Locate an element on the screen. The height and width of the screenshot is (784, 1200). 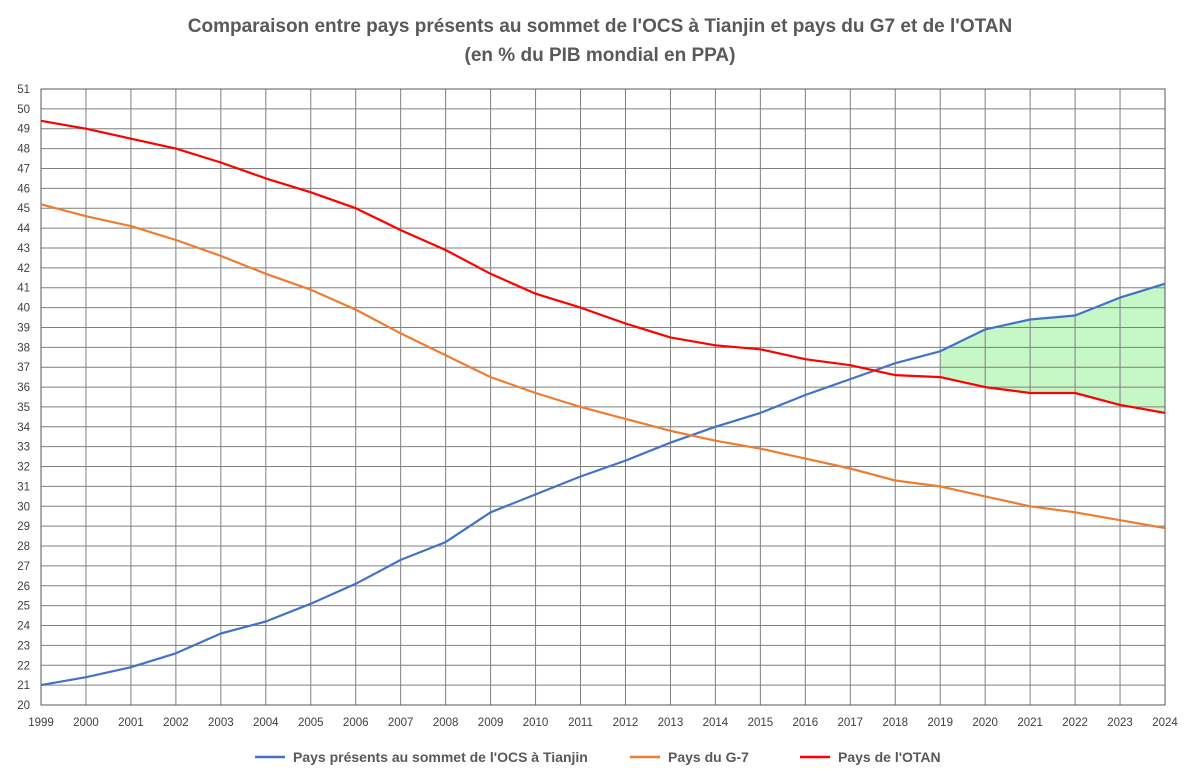
x-tick-label: 2014 is located at coordinates (716, 723).